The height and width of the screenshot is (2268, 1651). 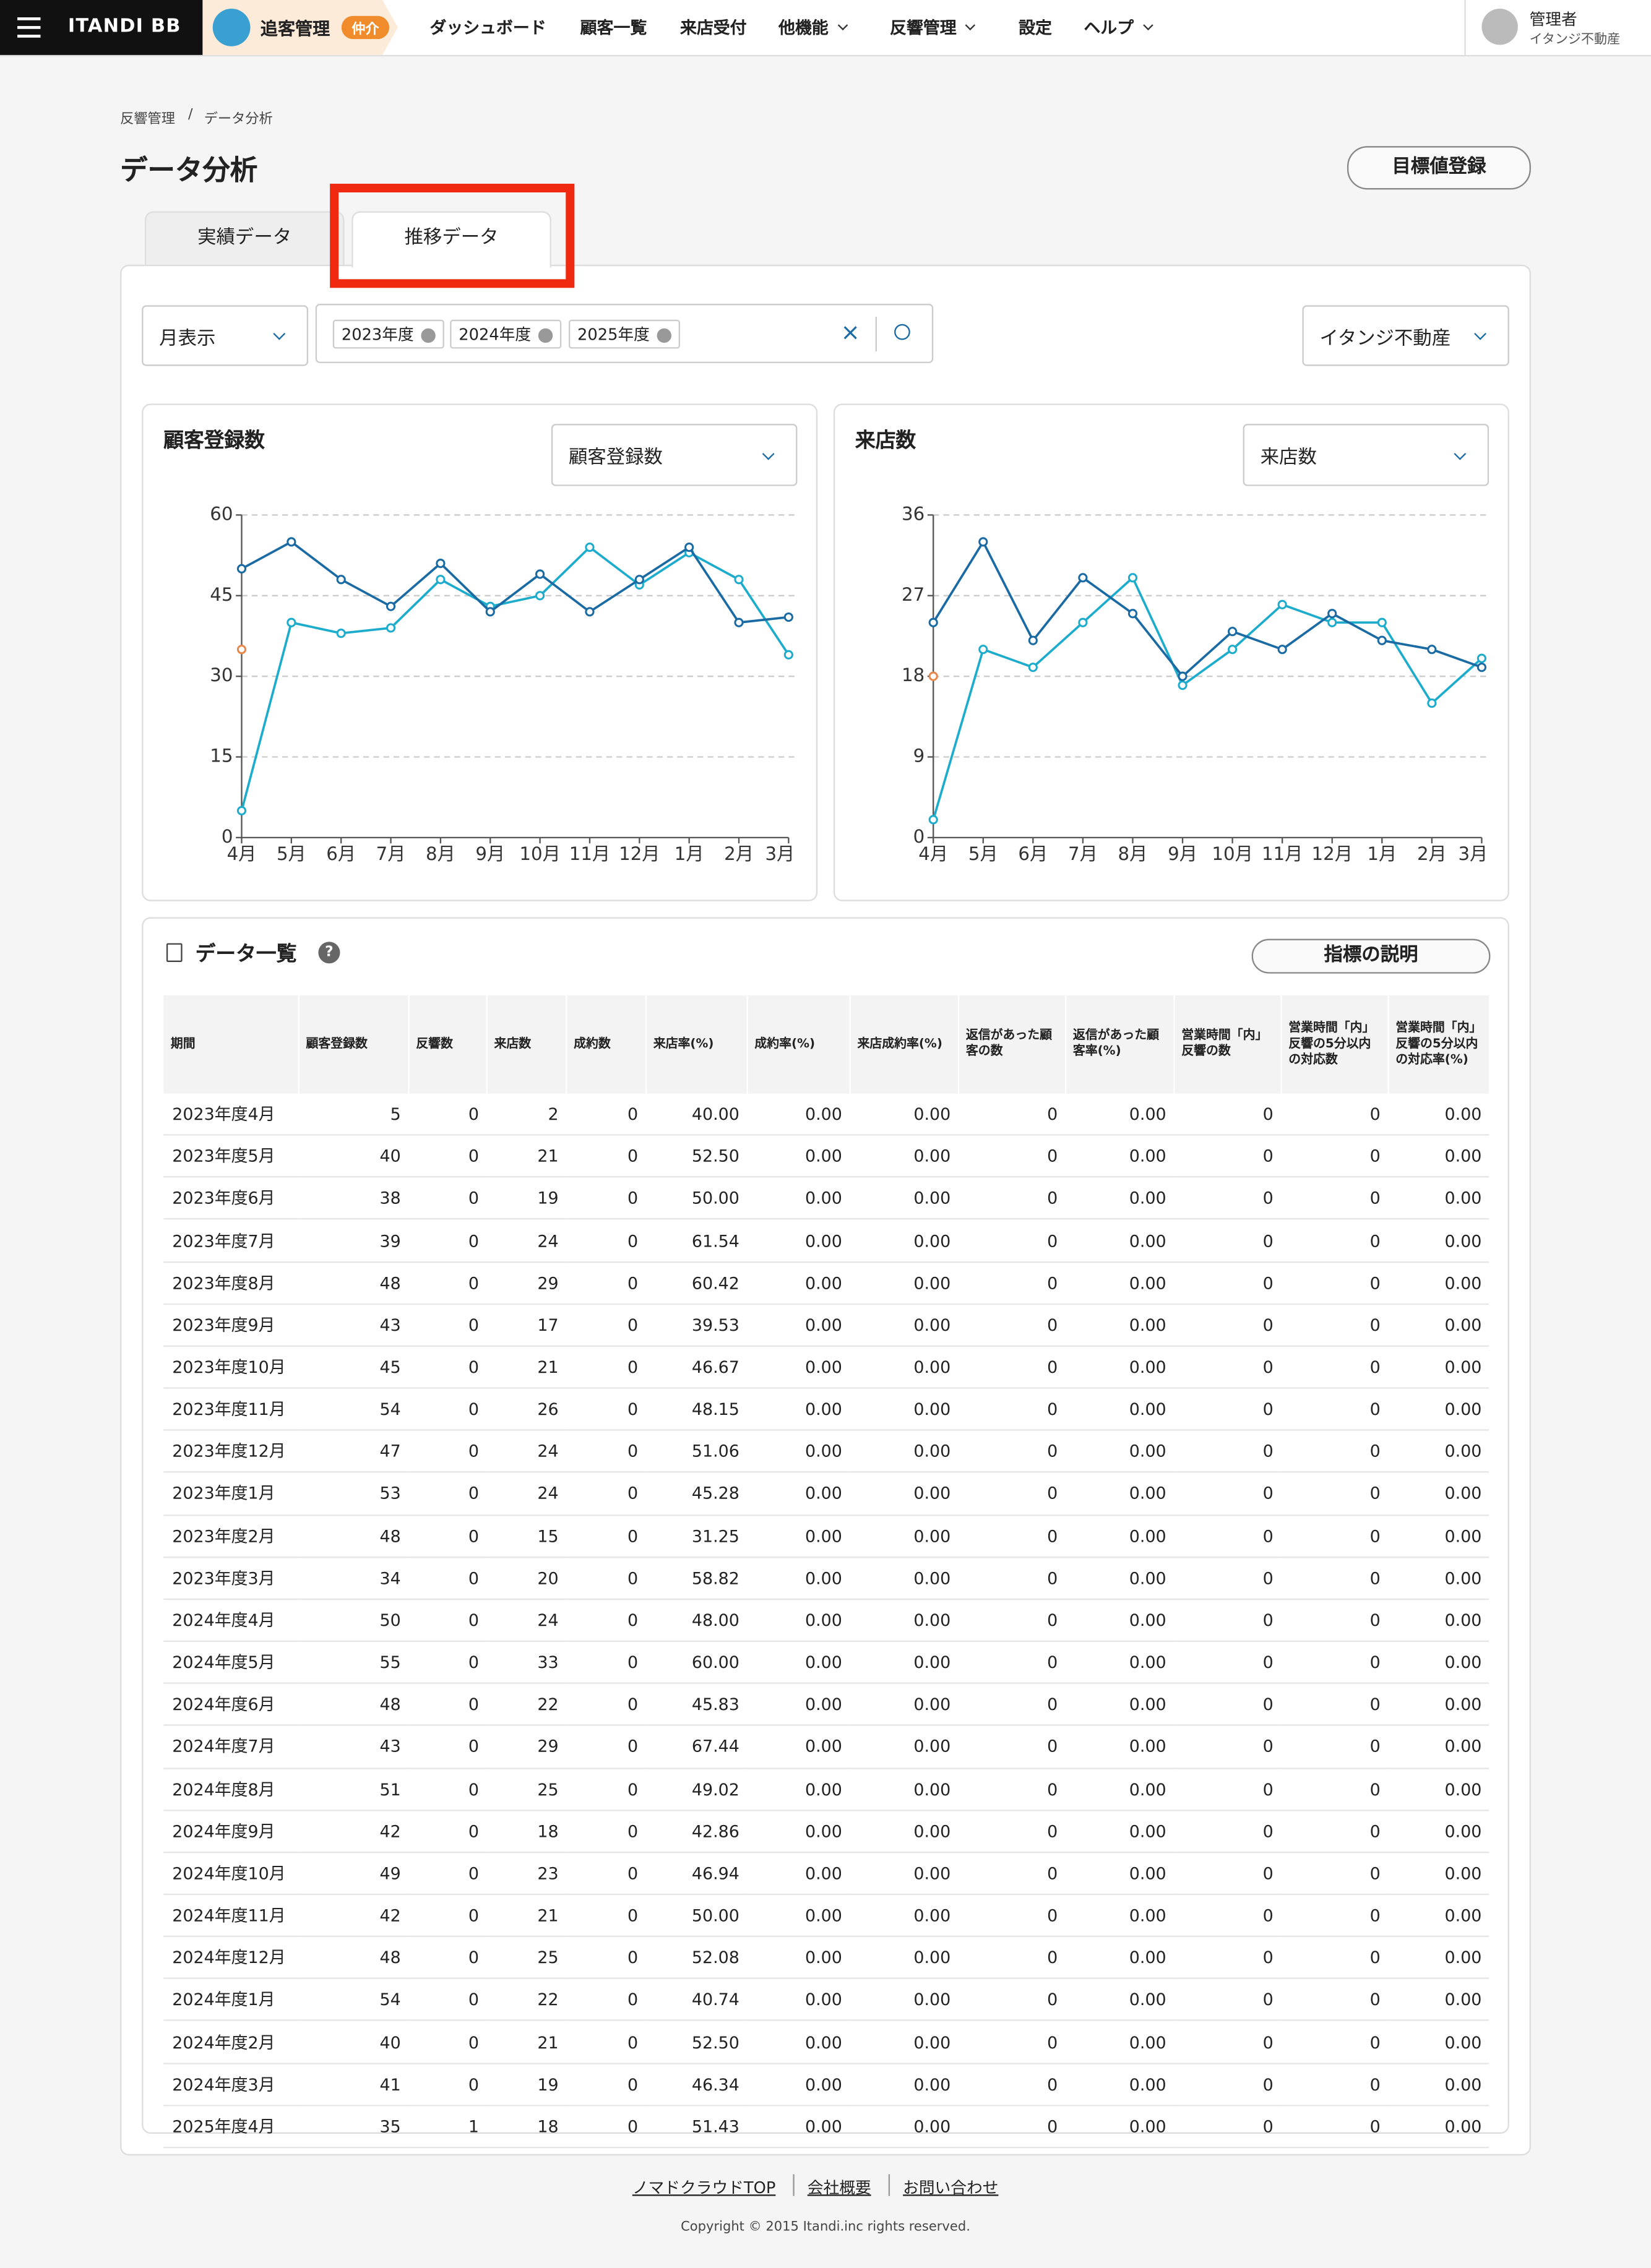 What do you see at coordinates (839, 2187) in the screenshot?
I see `footer-link: 会社概要` at bounding box center [839, 2187].